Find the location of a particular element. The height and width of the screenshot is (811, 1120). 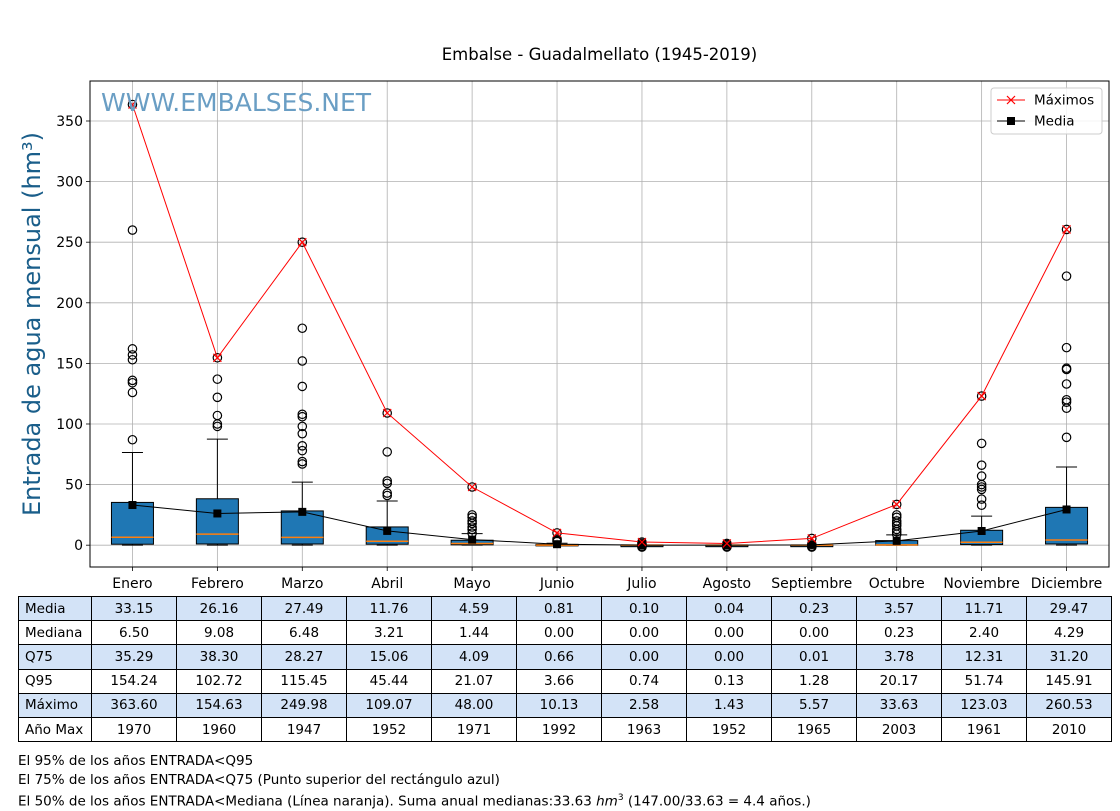

table-cell: 0.23 is located at coordinates (899, 633).